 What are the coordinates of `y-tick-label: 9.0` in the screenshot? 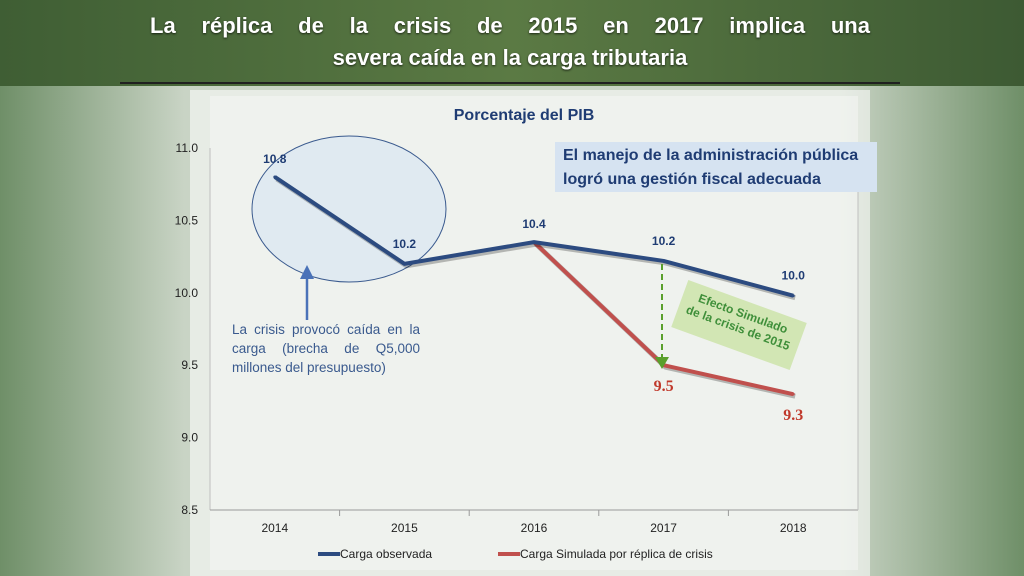 It's located at (189, 438).